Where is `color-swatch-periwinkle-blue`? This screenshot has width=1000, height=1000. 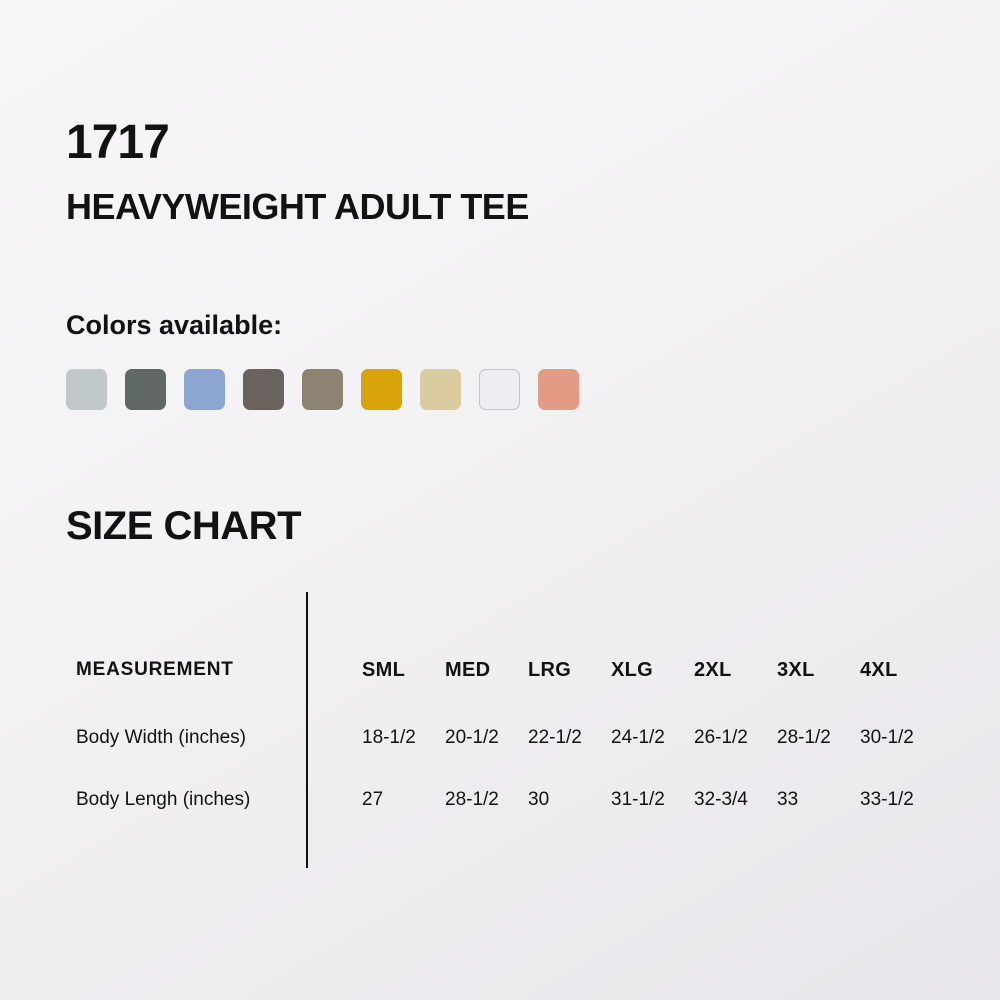
color-swatch-periwinkle-blue is located at coordinates (204, 389).